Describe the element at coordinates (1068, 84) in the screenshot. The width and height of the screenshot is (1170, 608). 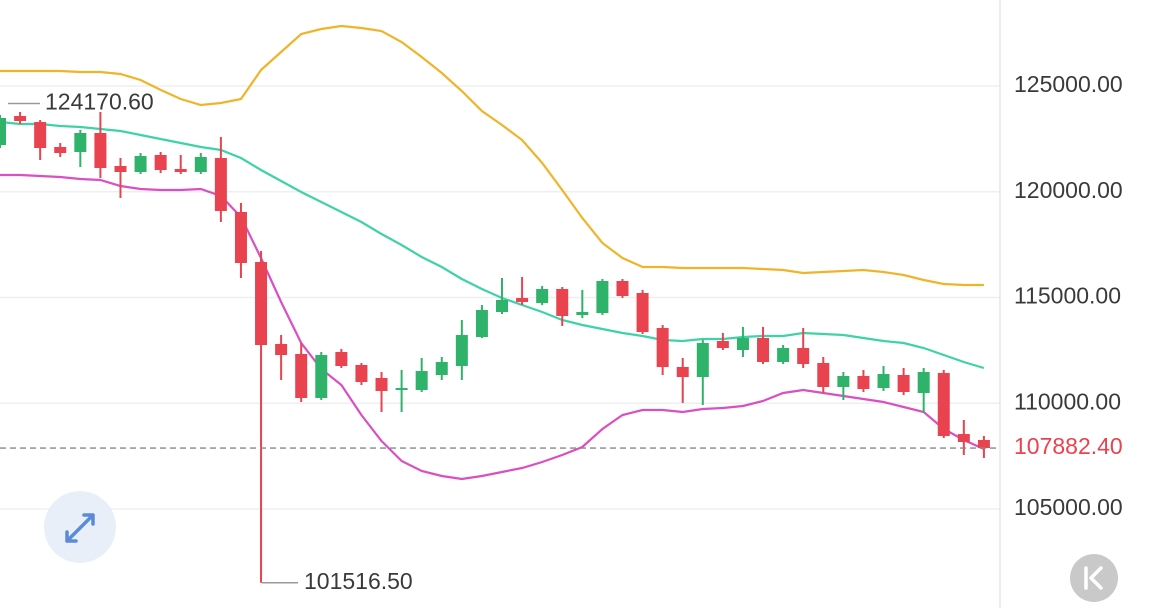
I see `y-tick-label: 125000.00` at that location.